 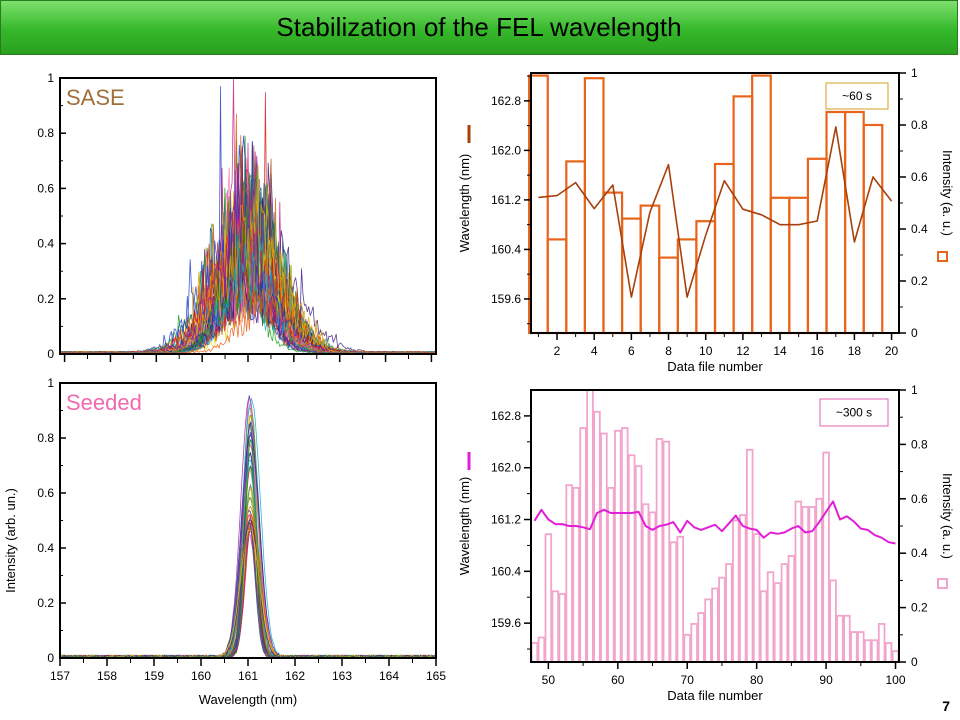 What do you see at coordinates (618, 680) in the screenshot?
I see `x-tick-label: 60` at bounding box center [618, 680].